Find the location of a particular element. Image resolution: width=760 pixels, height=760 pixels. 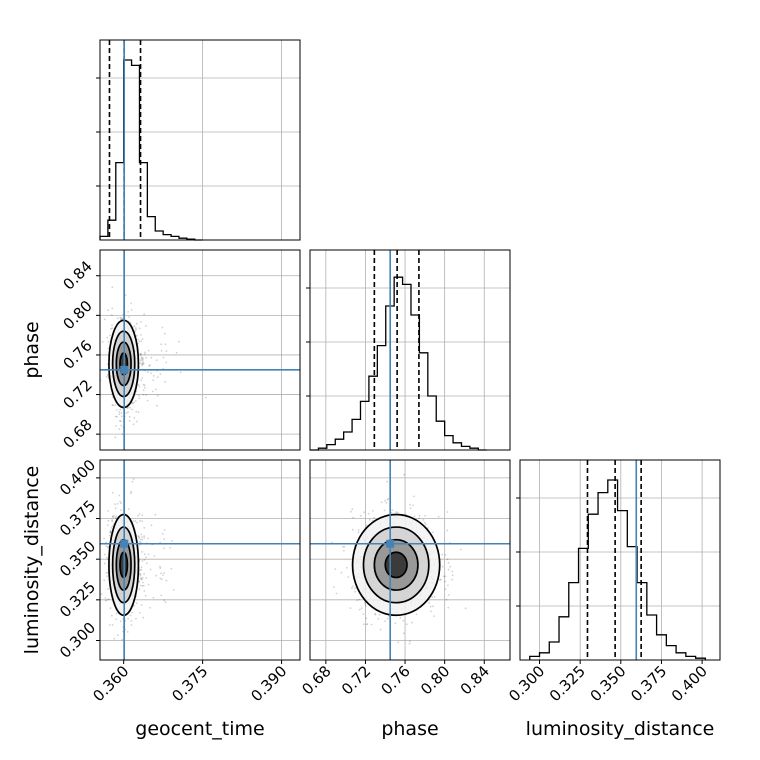

xlabel-phase: phase is located at coordinates (409, 729).